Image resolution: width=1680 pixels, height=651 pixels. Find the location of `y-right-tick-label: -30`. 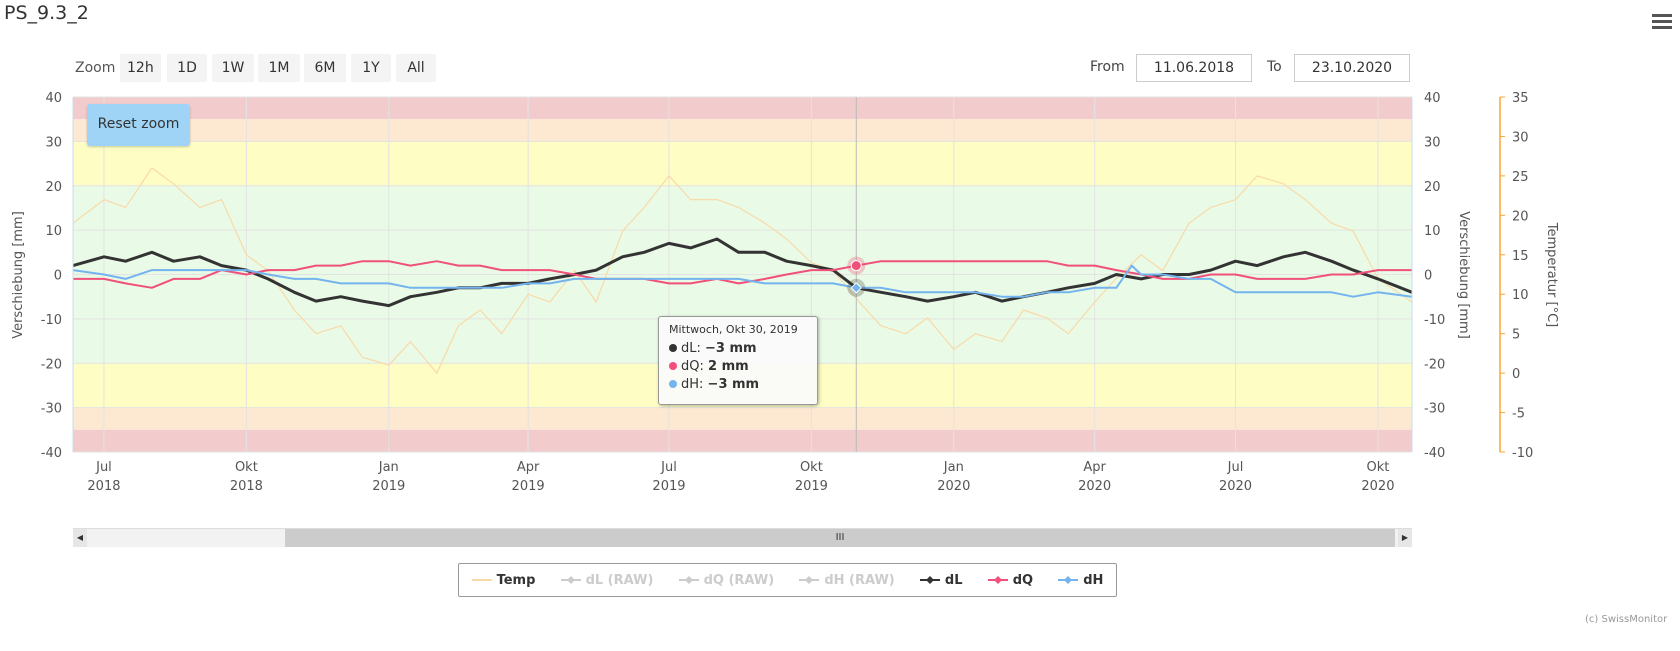

y-right-tick-label: -30 is located at coordinates (1434, 409).